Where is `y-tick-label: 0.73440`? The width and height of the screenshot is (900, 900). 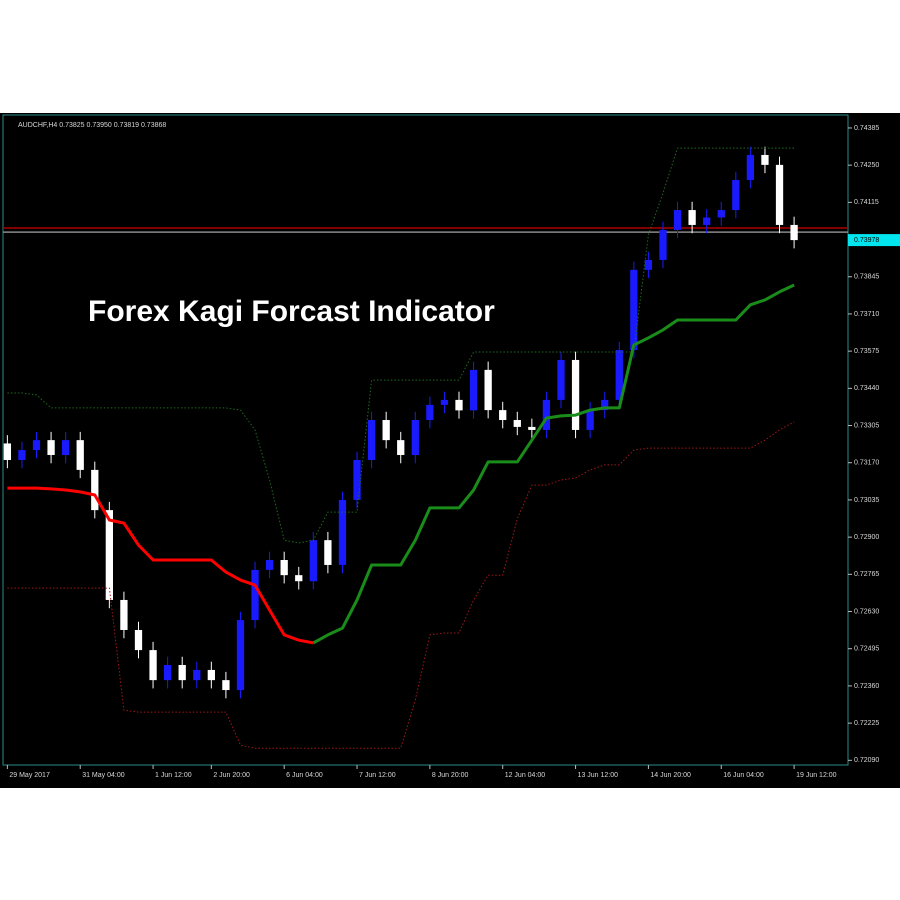
y-tick-label: 0.73440 is located at coordinates (866, 388).